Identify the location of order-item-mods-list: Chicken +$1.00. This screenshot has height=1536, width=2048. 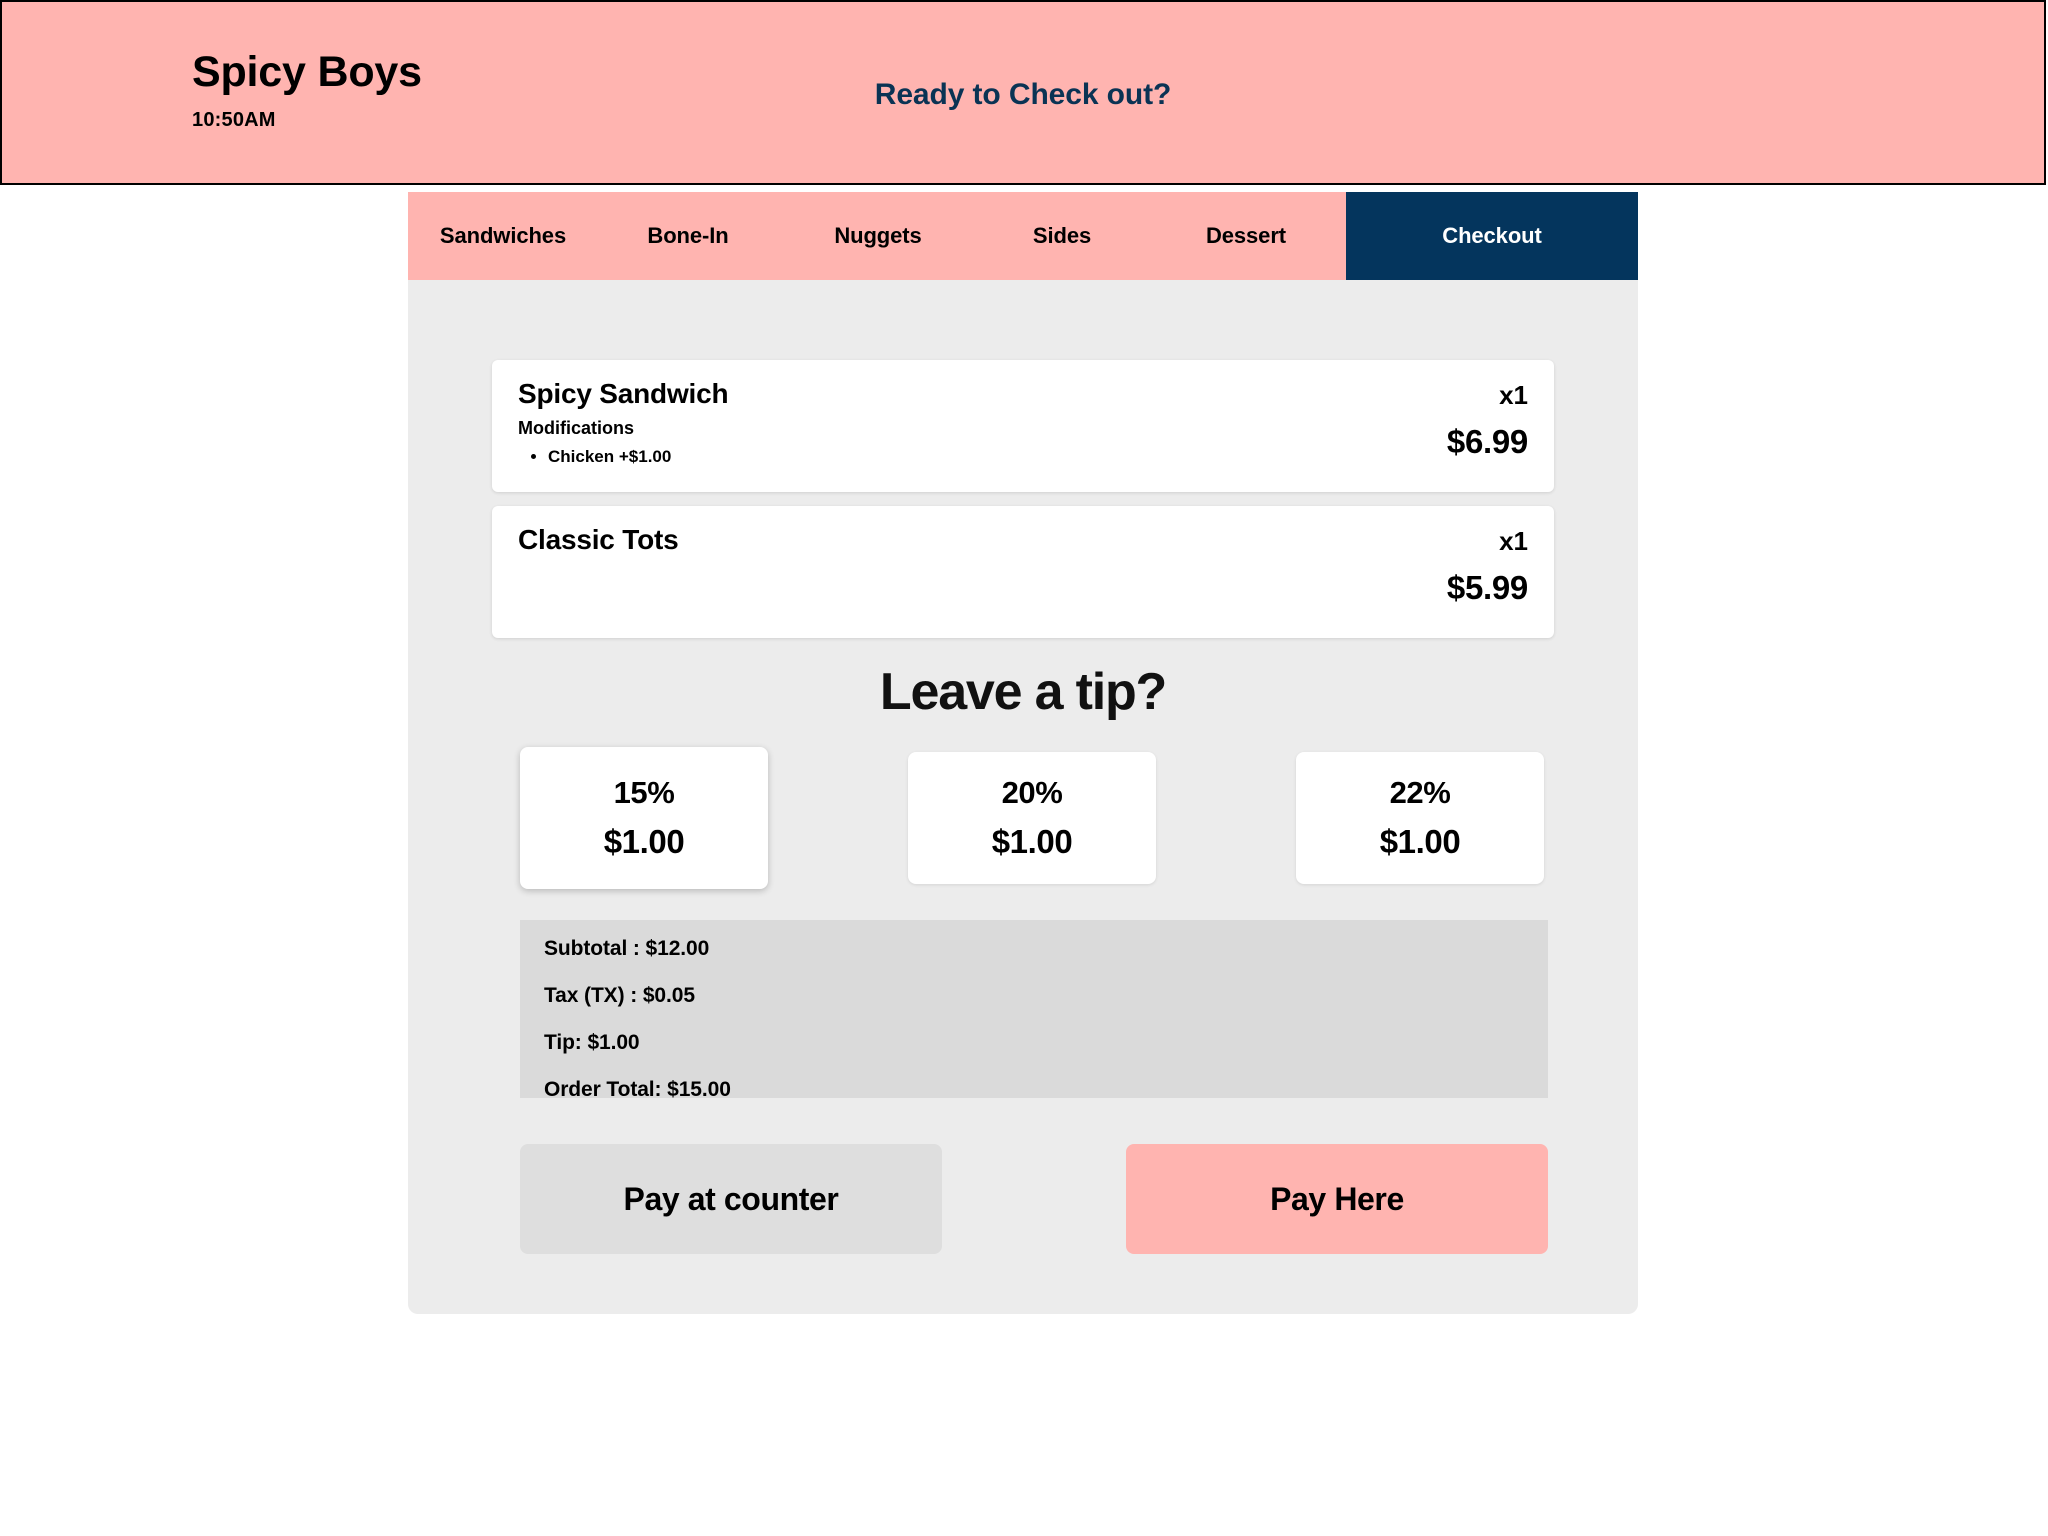
(1023, 457).